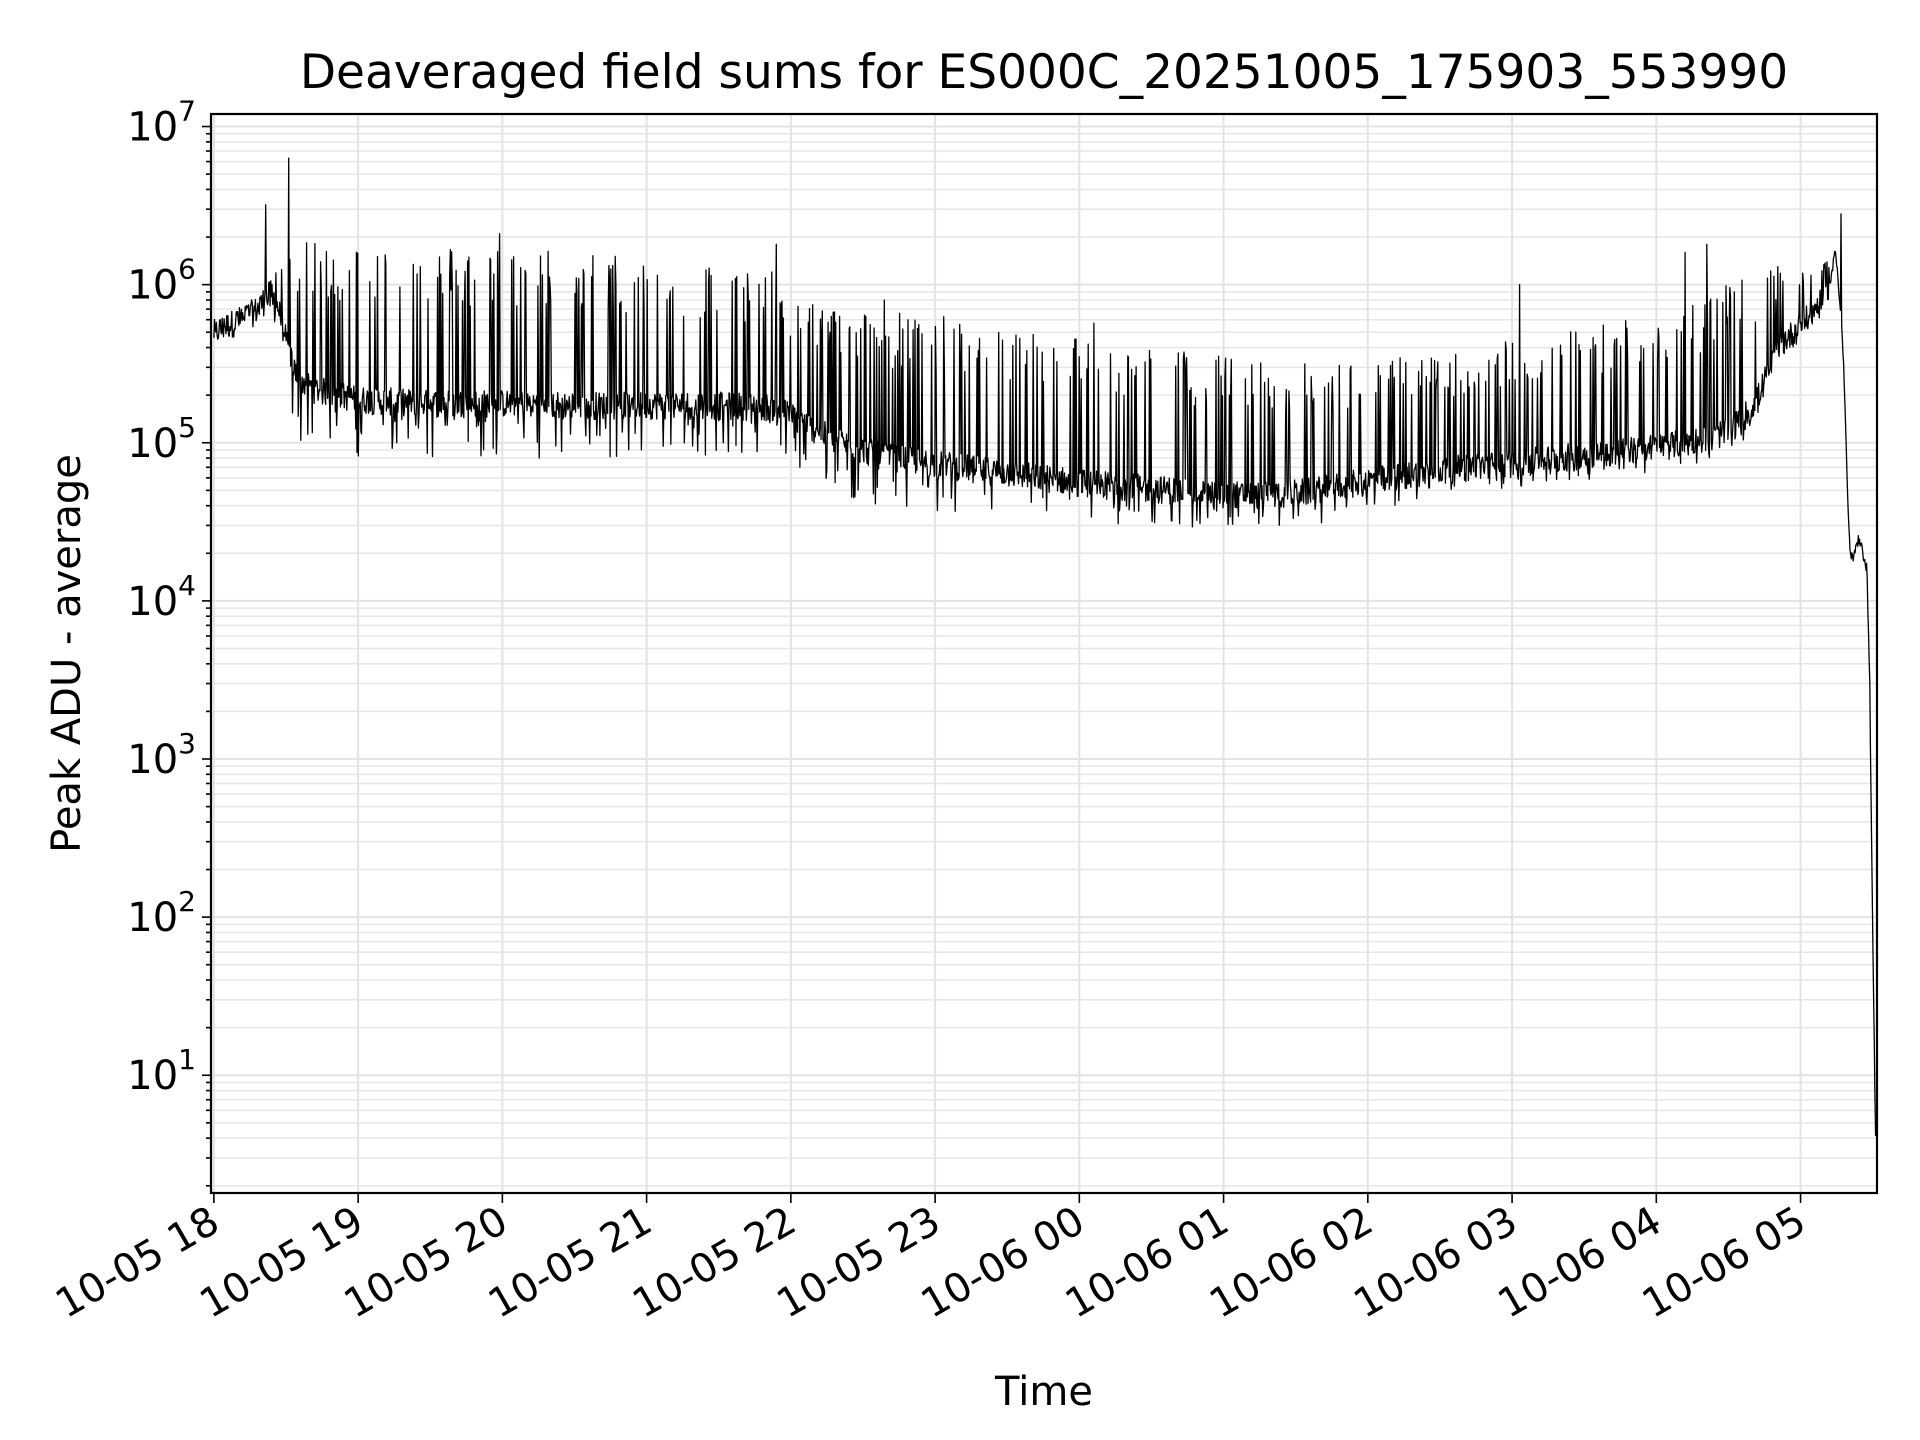 The image size is (1920, 1440). Describe the element at coordinates (67, 653) in the screenshot. I see `y-axis-label: Peak ADU - average` at that location.